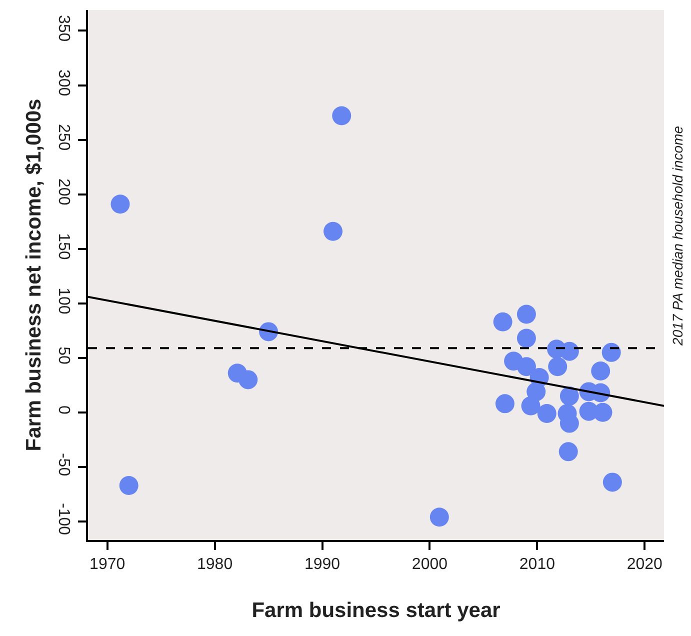 The image size is (691, 636). I want to click on y-tick-label: 250, so click(63, 137).